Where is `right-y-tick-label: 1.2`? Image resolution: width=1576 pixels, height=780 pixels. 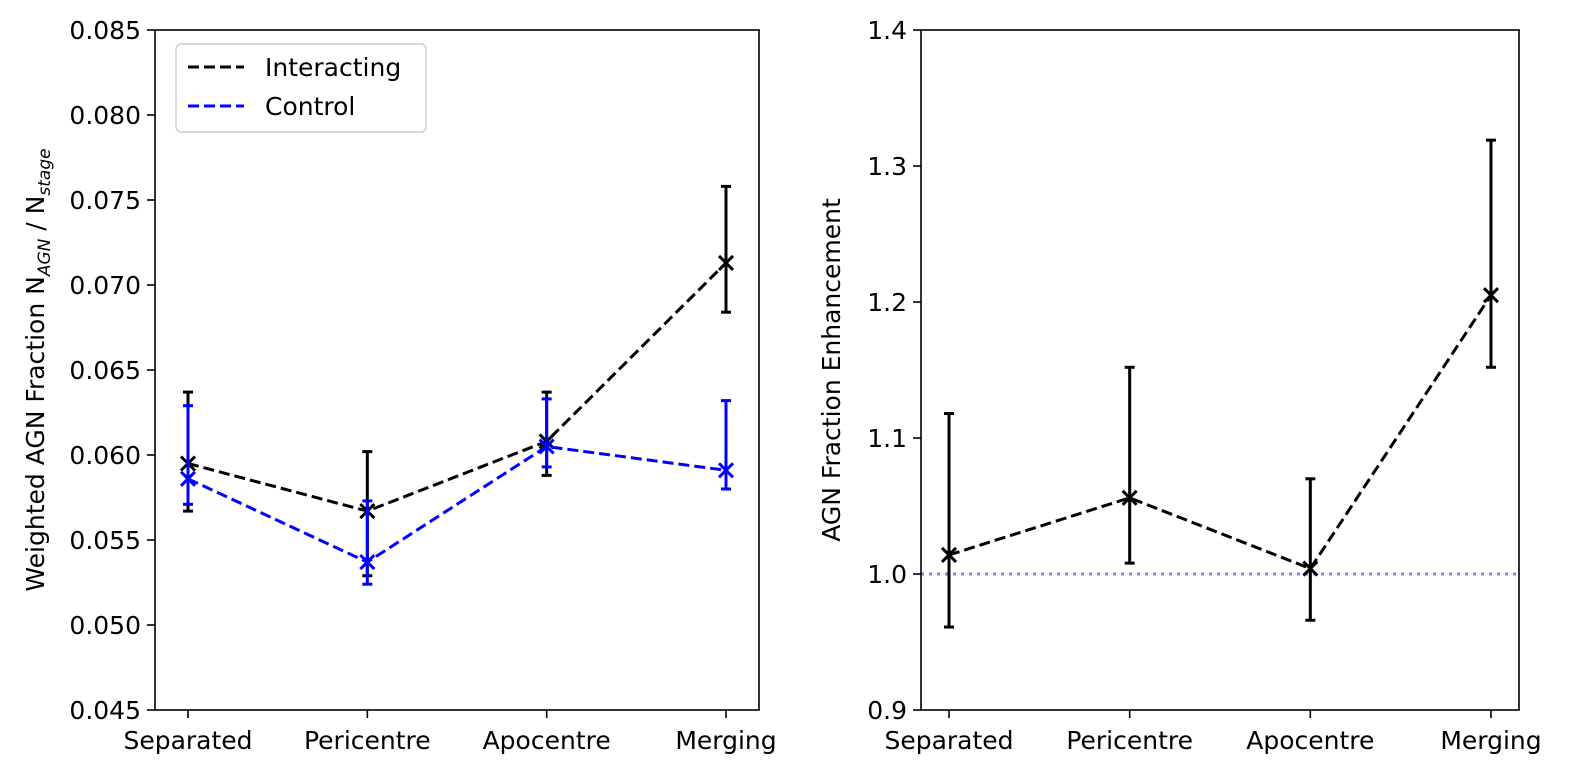
right-y-tick-label: 1.2 is located at coordinates (887, 302).